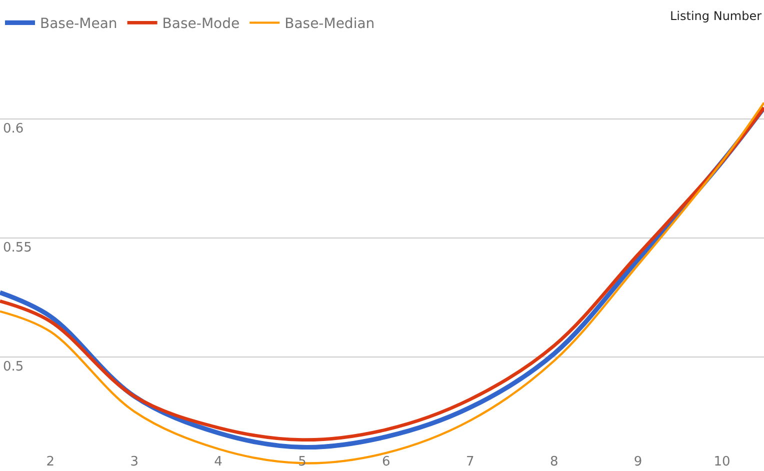  I want to click on x-tick-label: 7, so click(470, 462).